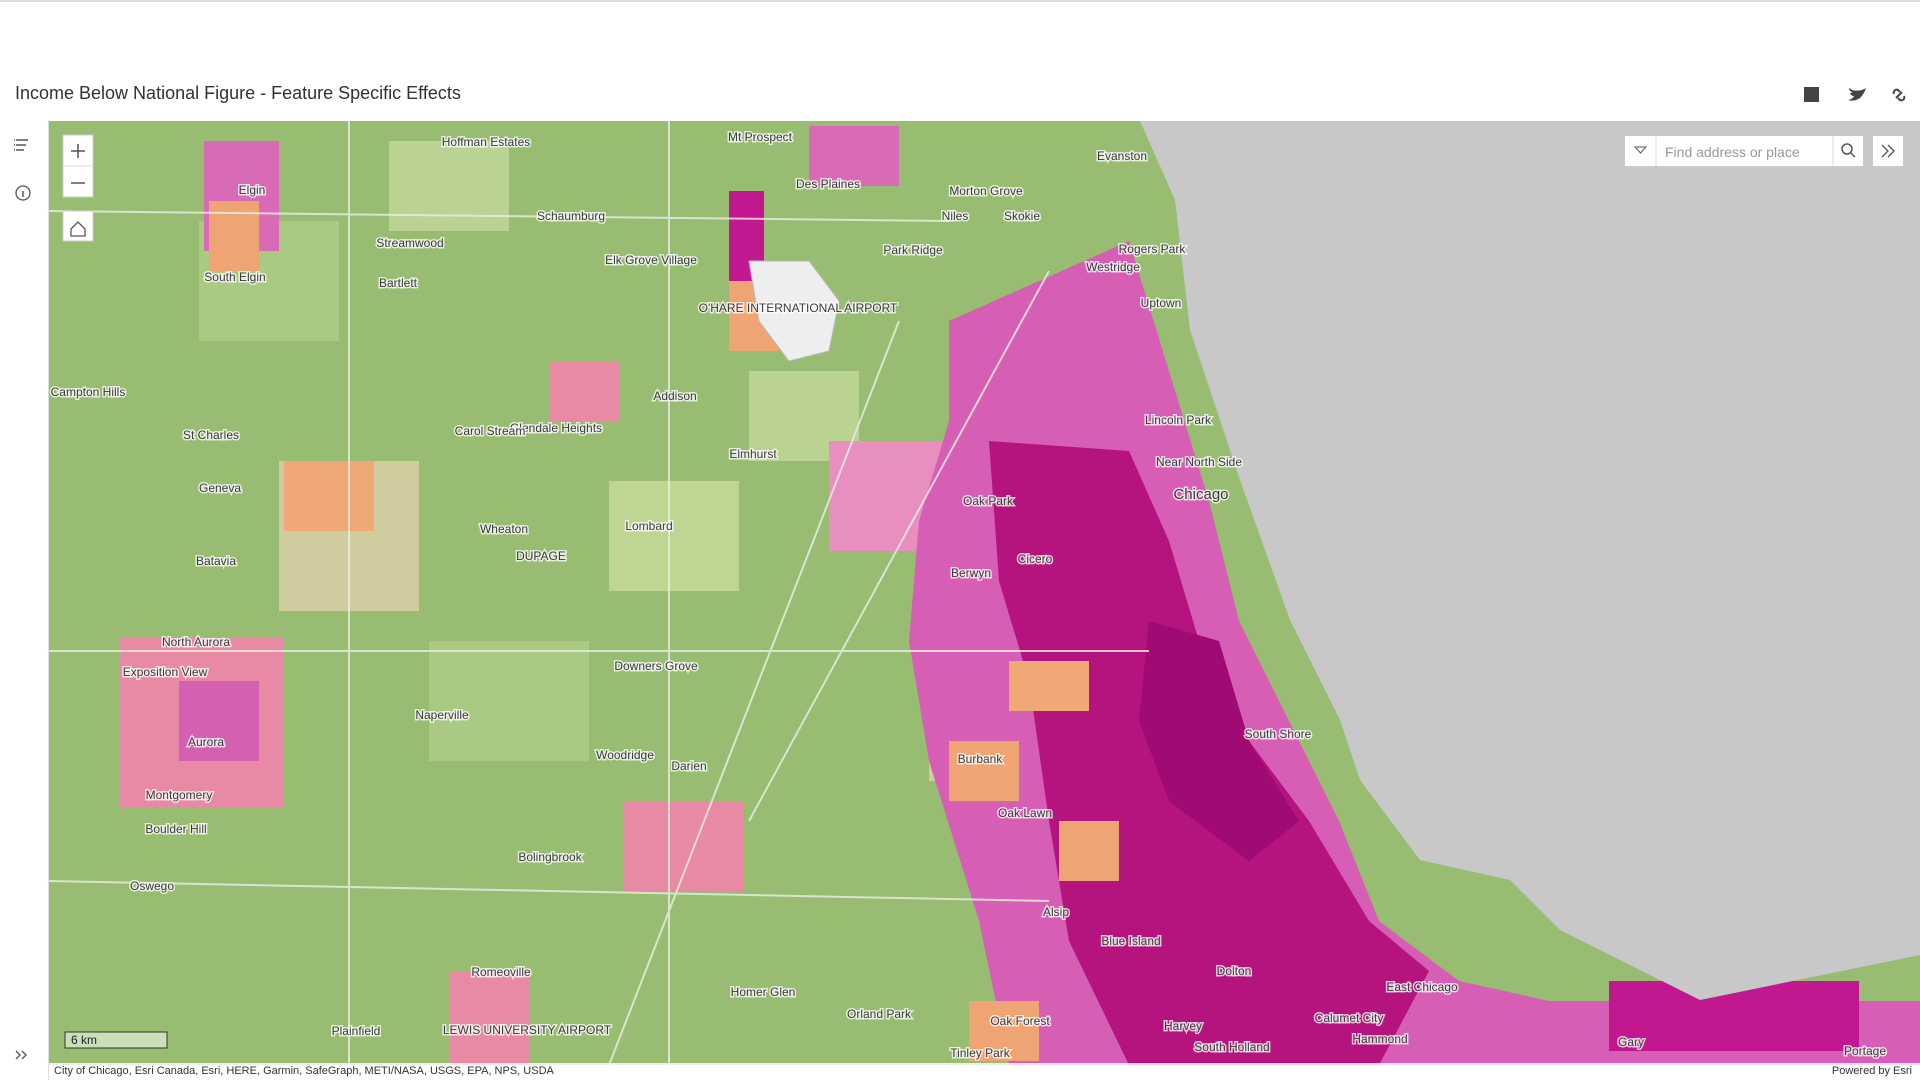  What do you see at coordinates (21, 1055) in the screenshot?
I see `expand-icon` at bounding box center [21, 1055].